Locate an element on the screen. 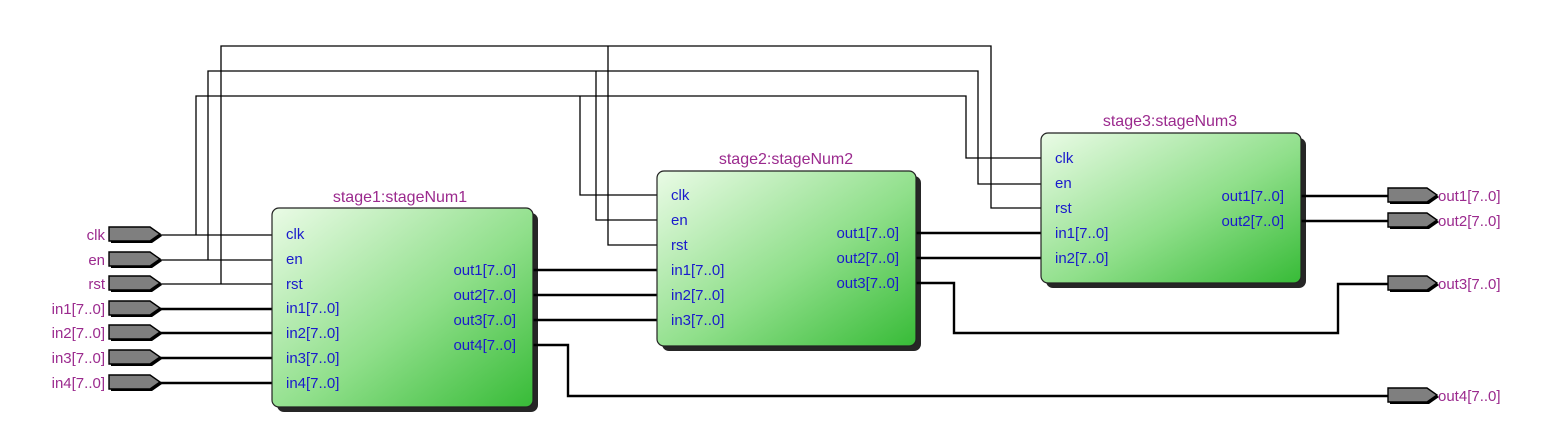 This screenshot has width=1559, height=448. port-label: in3[7..0] is located at coordinates (78, 358).